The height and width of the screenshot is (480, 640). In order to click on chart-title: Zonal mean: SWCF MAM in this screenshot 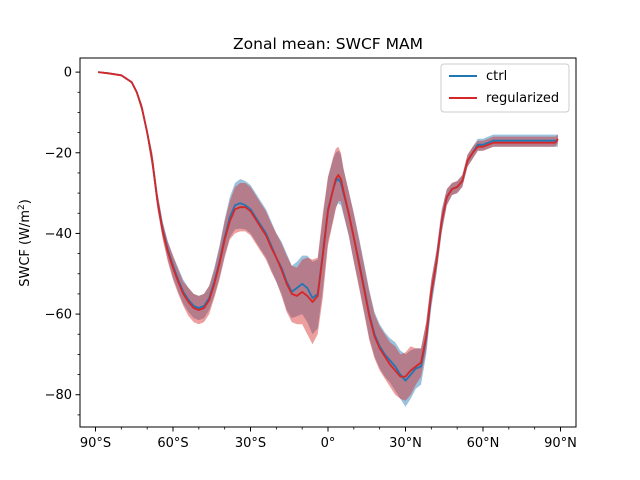, I will do `click(328, 44)`.